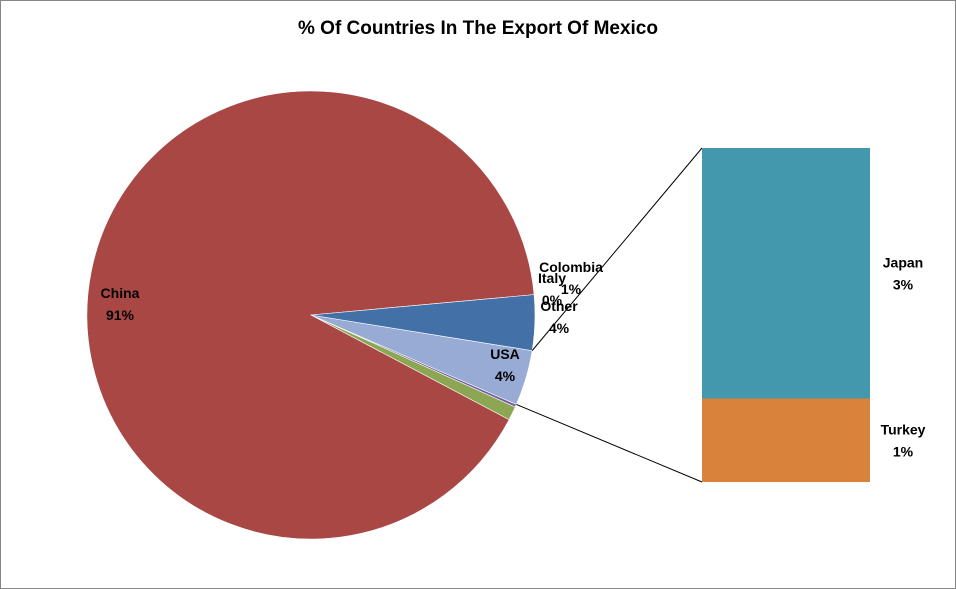 The width and height of the screenshot is (956, 589). I want to click on data-label-value-usa: 4%, so click(505, 376).